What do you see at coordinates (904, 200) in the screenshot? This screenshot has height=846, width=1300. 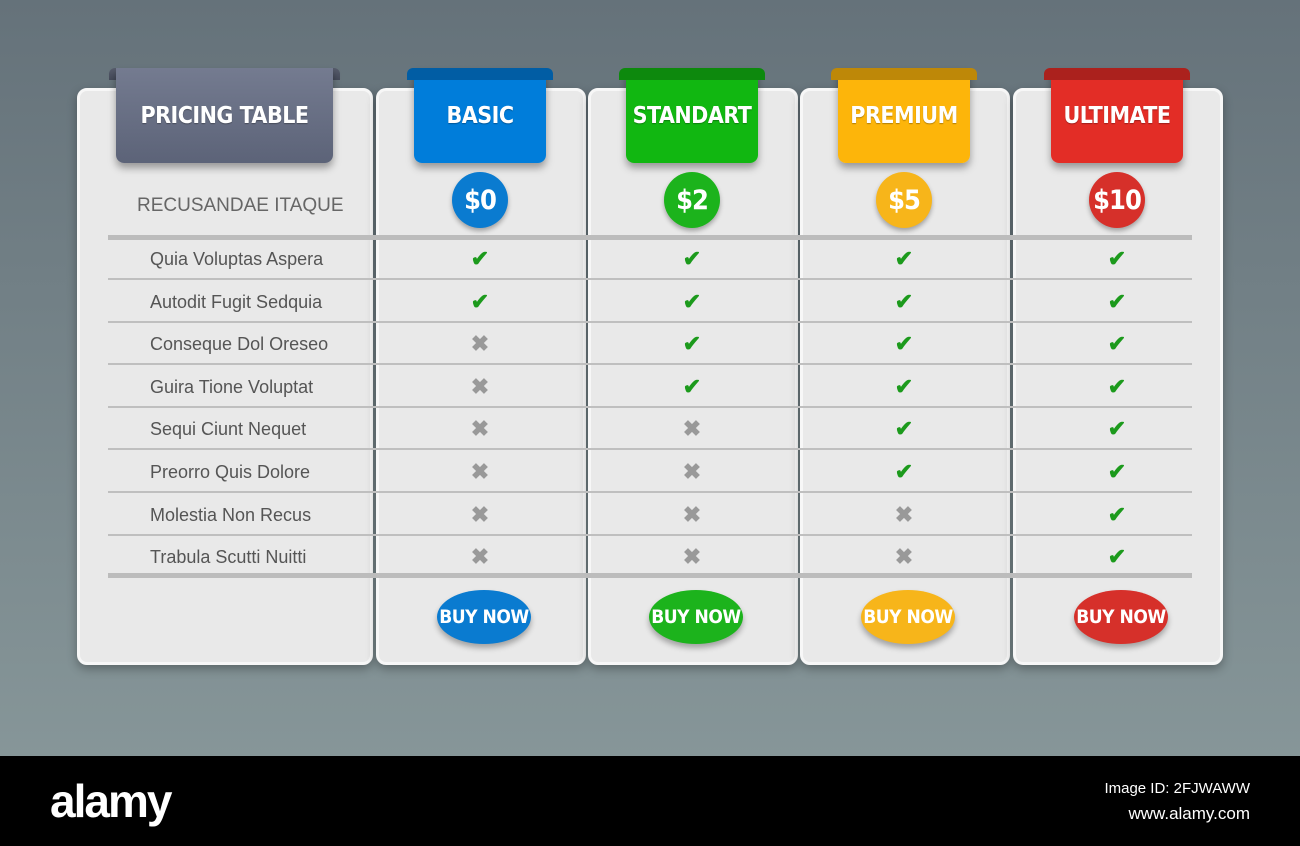 I see `plan-price-premium: $5` at bounding box center [904, 200].